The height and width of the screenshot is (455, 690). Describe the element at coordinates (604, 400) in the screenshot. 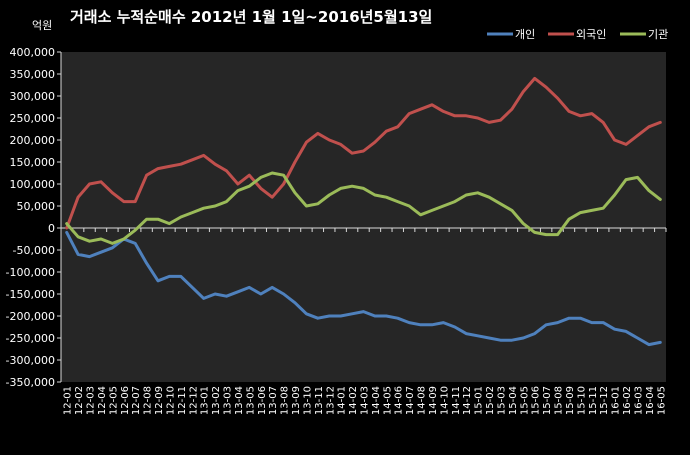

I see `x-tick-label: 15-12` at that location.